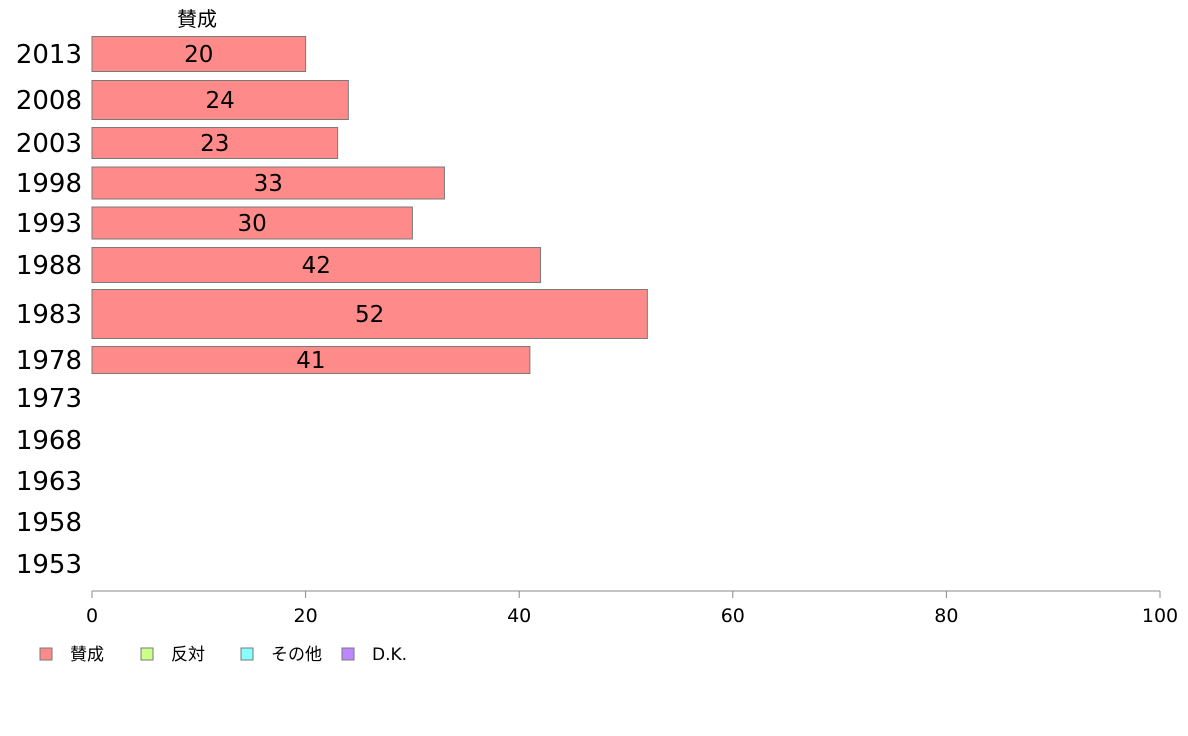  Describe the element at coordinates (49, 101) in the screenshot. I see `y-tick-label-2008: 2008` at that location.